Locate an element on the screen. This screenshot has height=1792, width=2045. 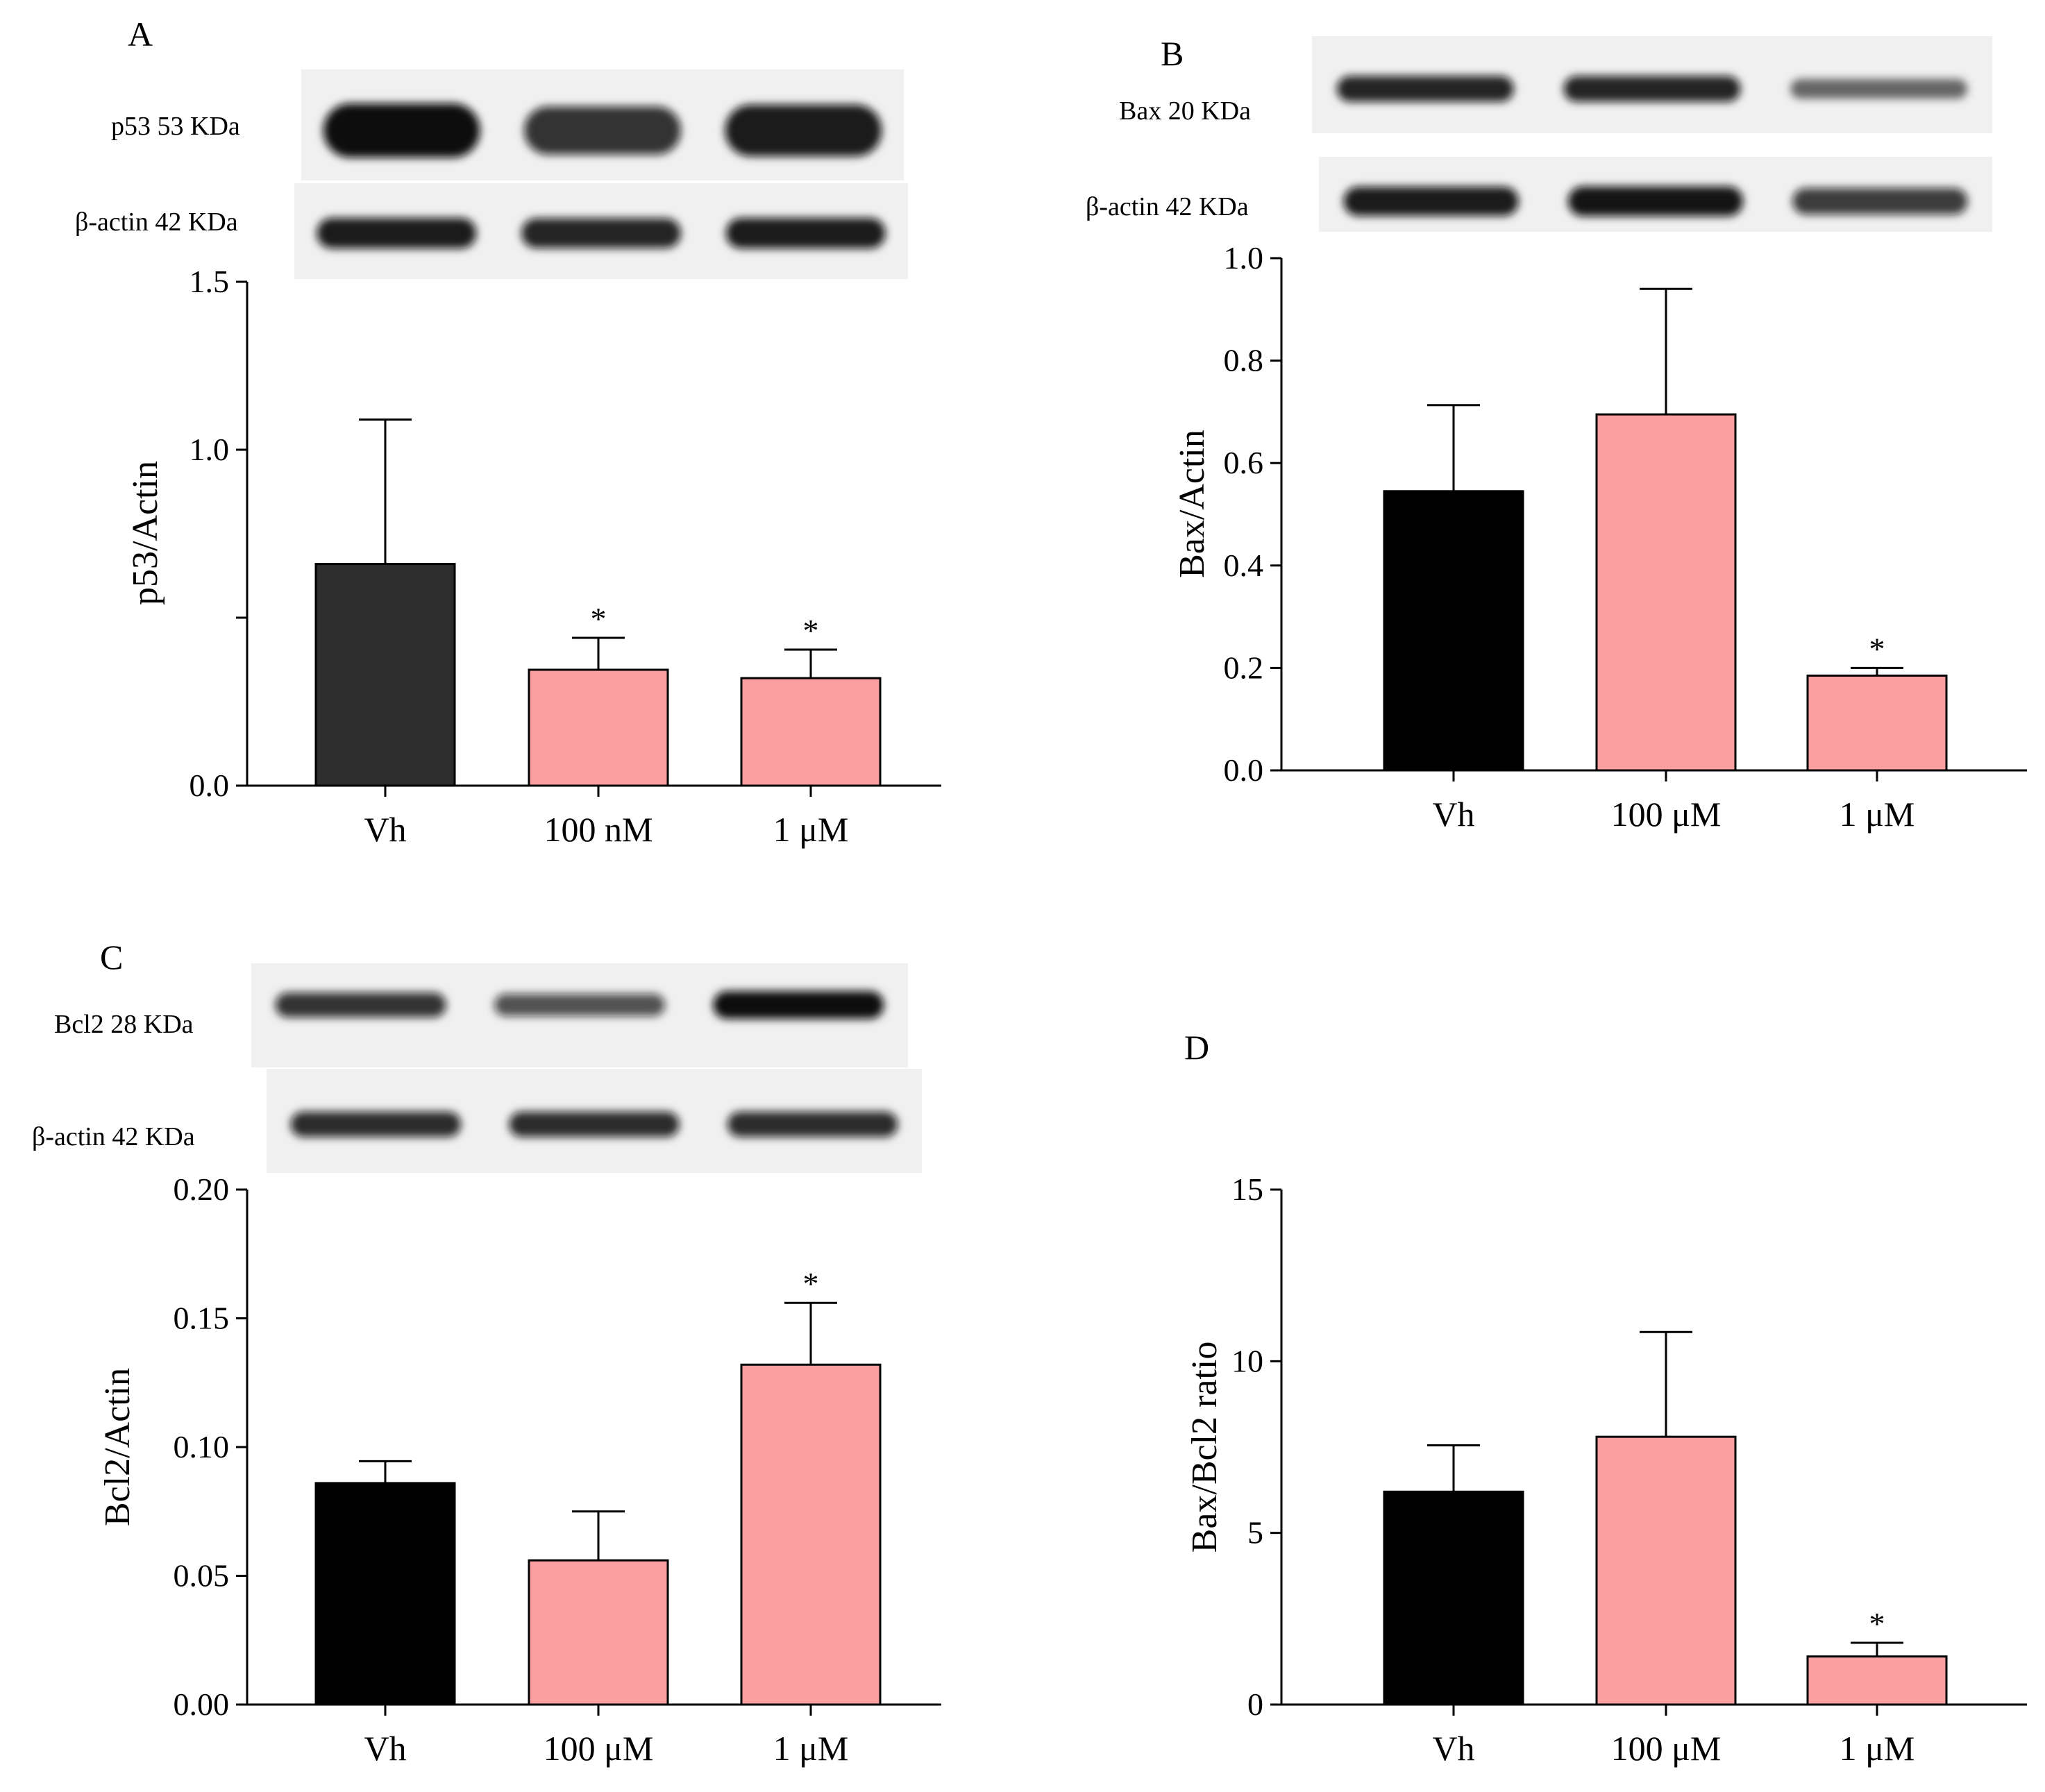
blot-row: Bcl2 28 KDa is located at coordinates (481, 1015).